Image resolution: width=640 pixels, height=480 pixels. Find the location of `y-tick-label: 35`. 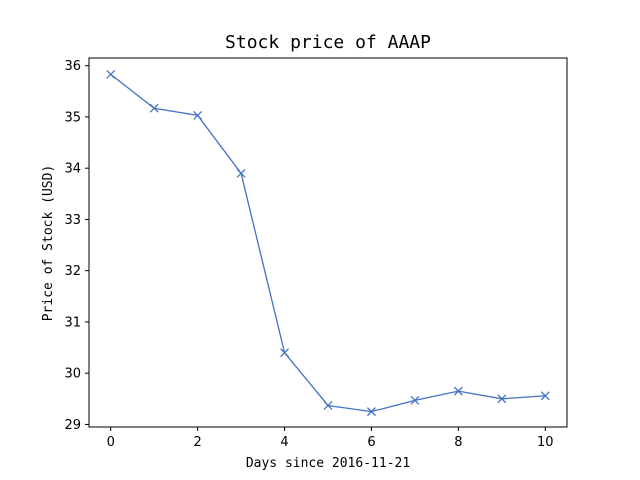

y-tick-label: 35 is located at coordinates (72, 117).